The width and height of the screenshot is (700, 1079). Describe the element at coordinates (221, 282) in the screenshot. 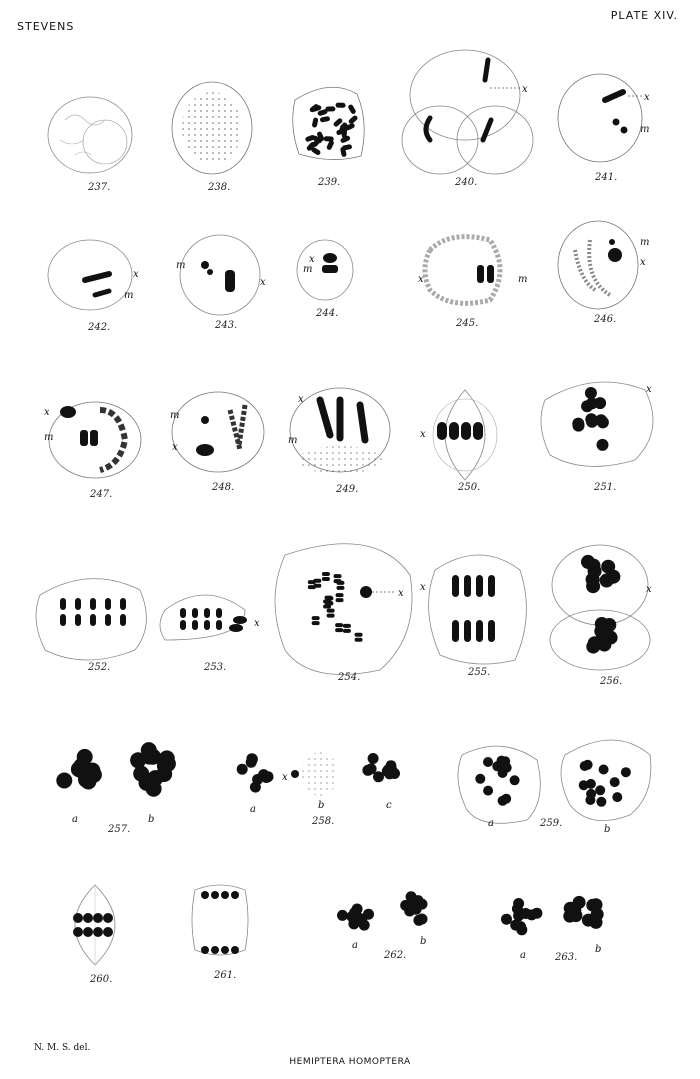

I see `figure-243: m x 243.` at that location.